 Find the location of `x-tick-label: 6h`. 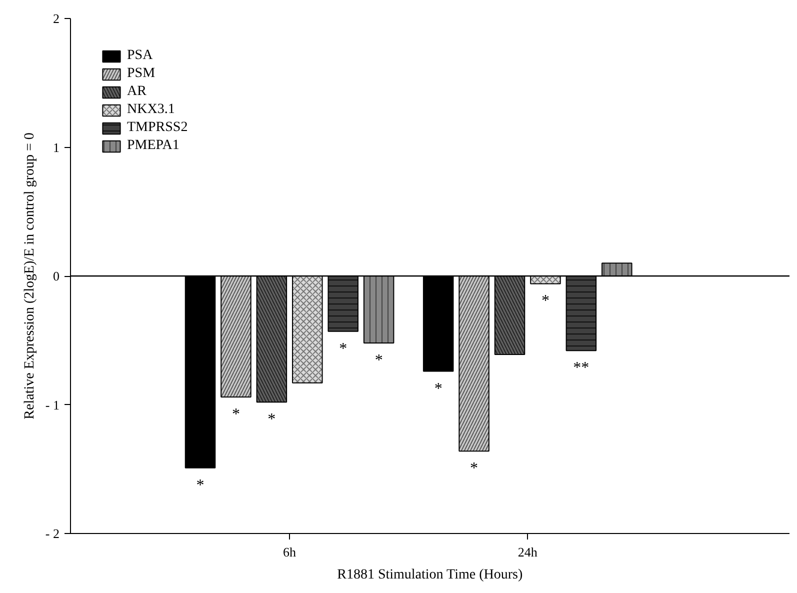

x-tick-label: 6h is located at coordinates (290, 552).